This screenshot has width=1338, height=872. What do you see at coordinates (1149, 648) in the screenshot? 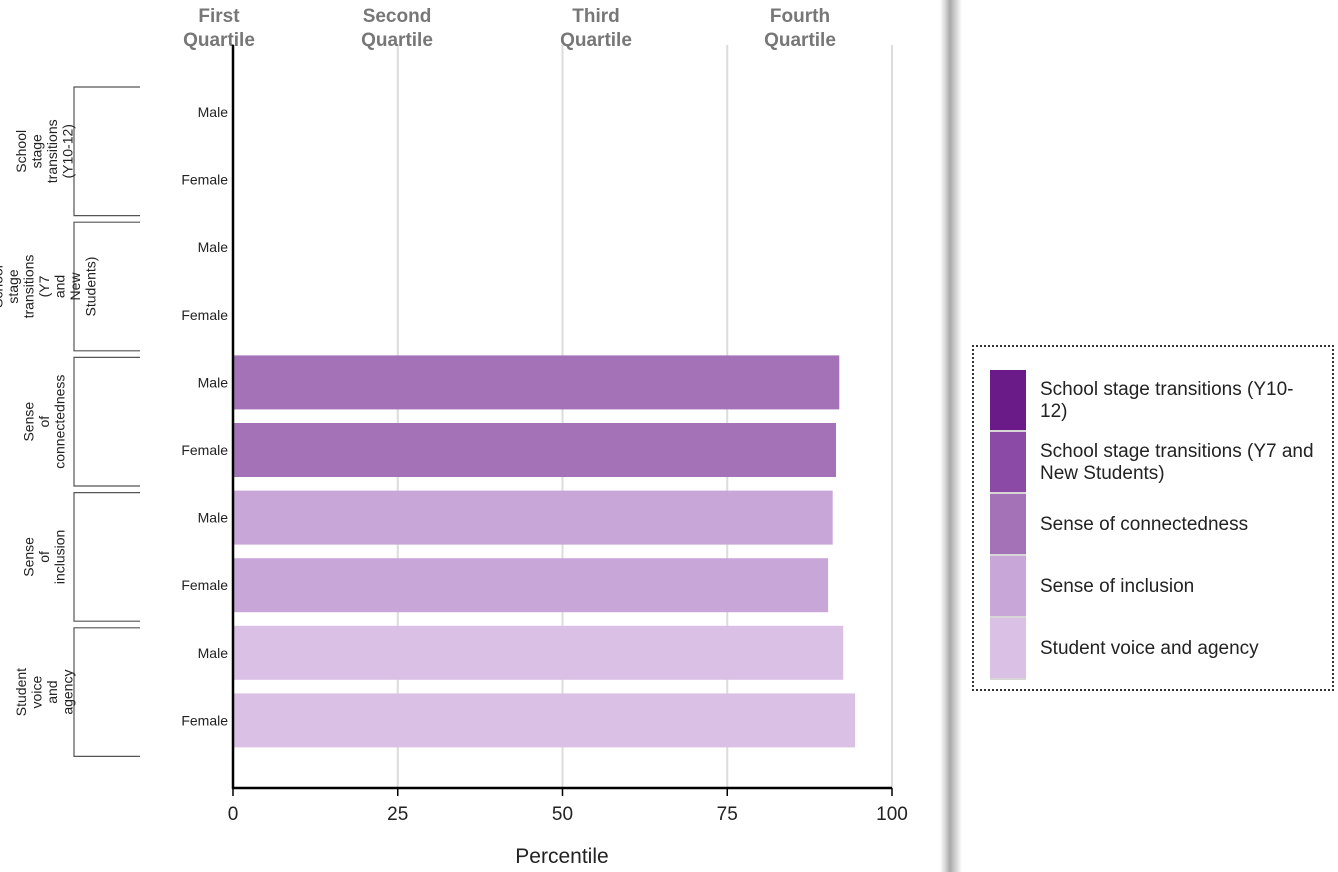
I see `legend-label: Student voice and agency` at bounding box center [1149, 648].